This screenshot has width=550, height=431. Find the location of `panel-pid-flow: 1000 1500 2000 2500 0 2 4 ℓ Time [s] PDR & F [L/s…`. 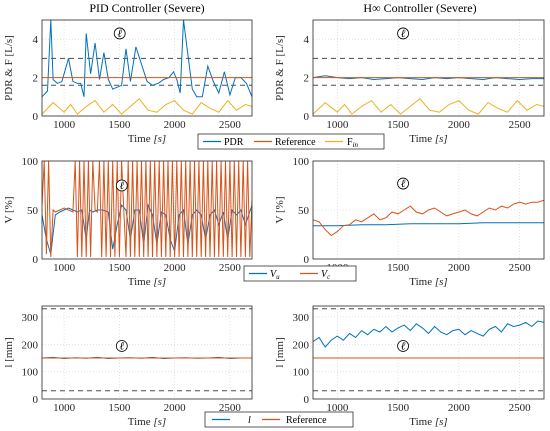

panel-pid-flow: 1000 1500 2000 2500 0 2 4 ℓ Time [s] PDR & F [L/s… is located at coordinates (128, 82).